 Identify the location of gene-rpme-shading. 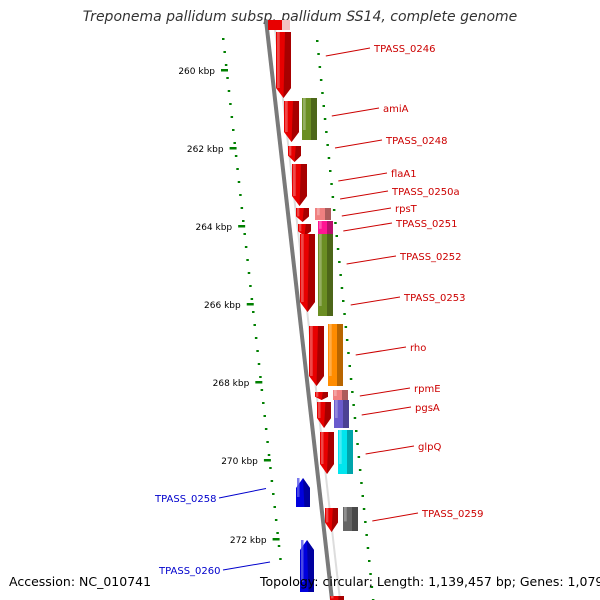
(345, 395).